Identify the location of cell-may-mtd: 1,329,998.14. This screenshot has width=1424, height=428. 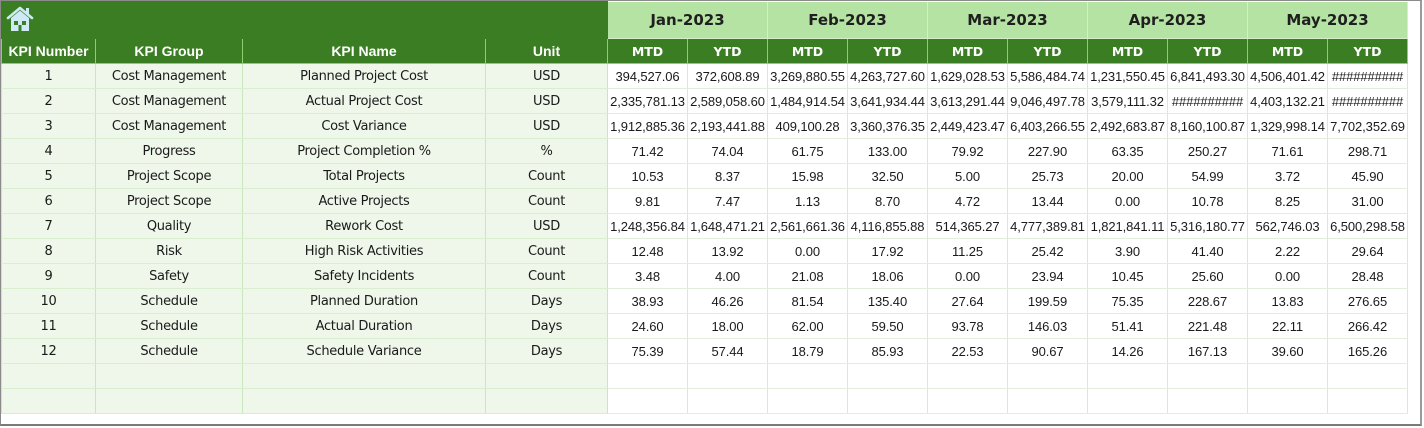
(1287, 126).